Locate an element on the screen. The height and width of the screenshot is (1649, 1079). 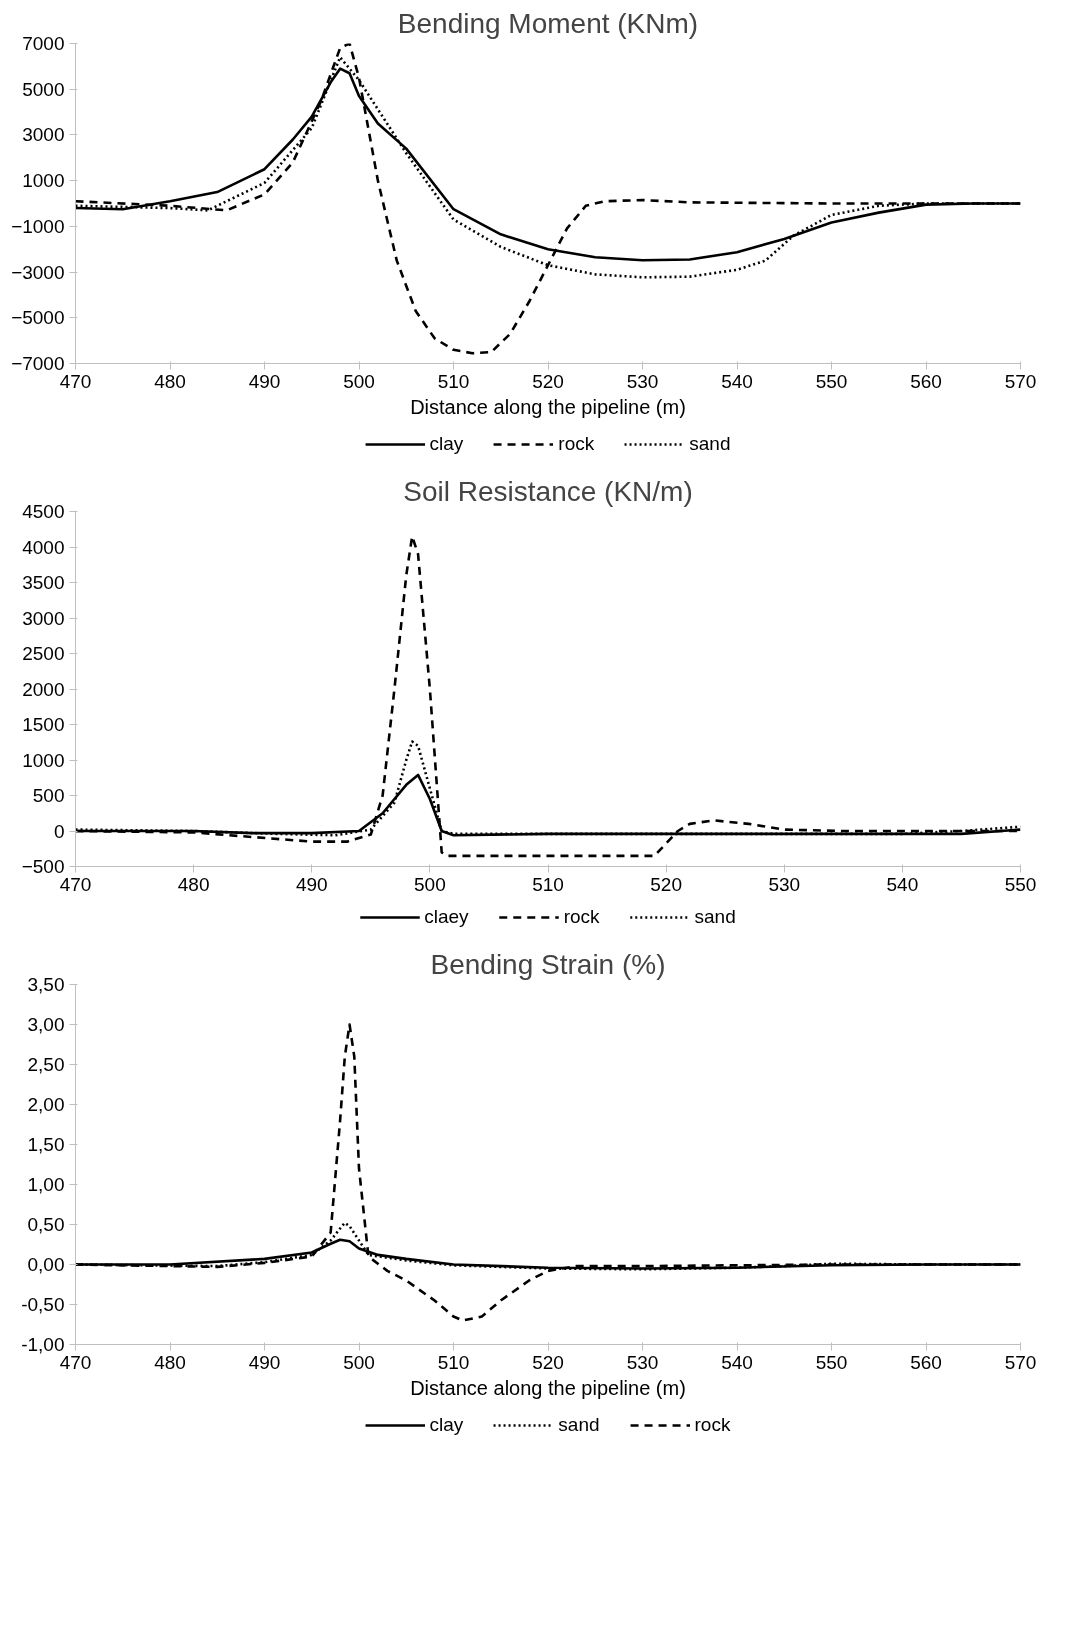
y-tick-label: −5000 is located at coordinates (38, 318).